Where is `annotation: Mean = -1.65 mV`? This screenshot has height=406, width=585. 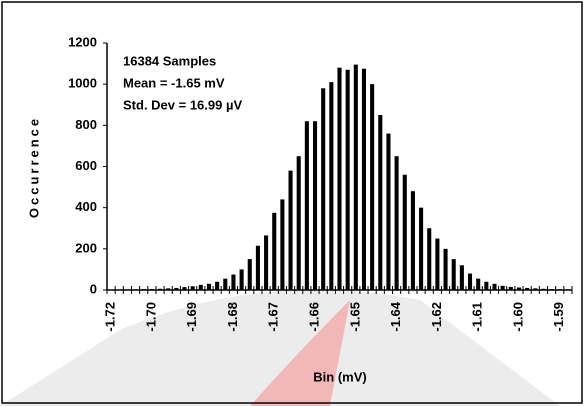 annotation: Mean = -1.65 mV is located at coordinates (174, 82).